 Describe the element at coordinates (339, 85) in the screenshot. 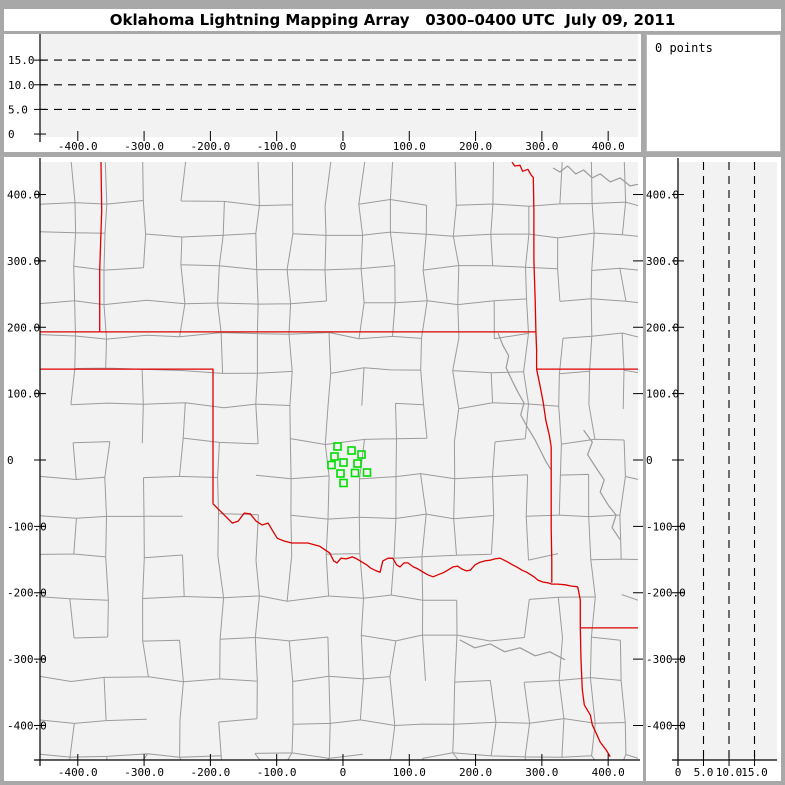

I see `altitude-ew-plot-area` at that location.